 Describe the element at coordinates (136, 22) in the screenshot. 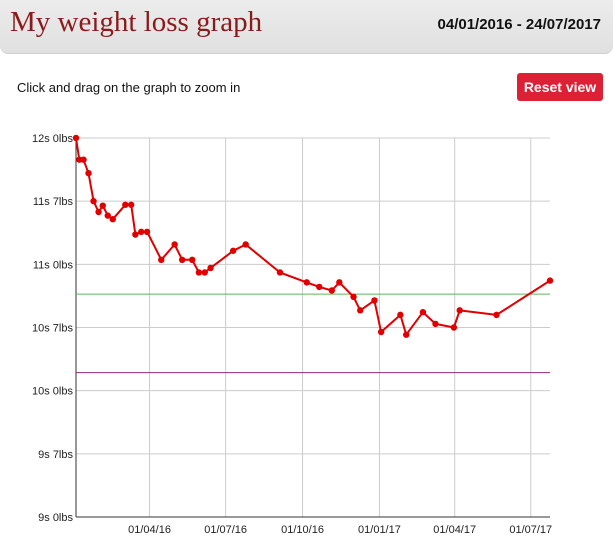

I see `page-title: My weight loss graph` at that location.